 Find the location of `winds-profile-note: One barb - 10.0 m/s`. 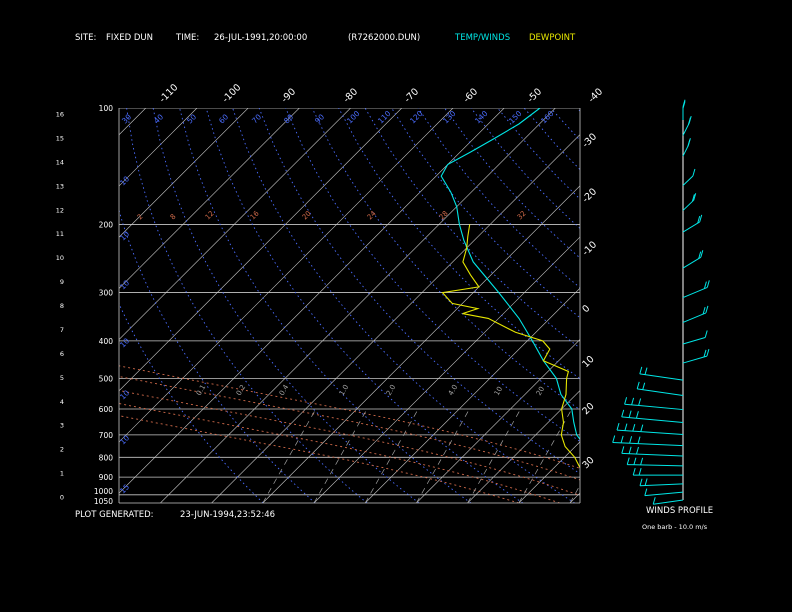

winds-profile-note: One barb - 10.0 m/s is located at coordinates (675, 527).